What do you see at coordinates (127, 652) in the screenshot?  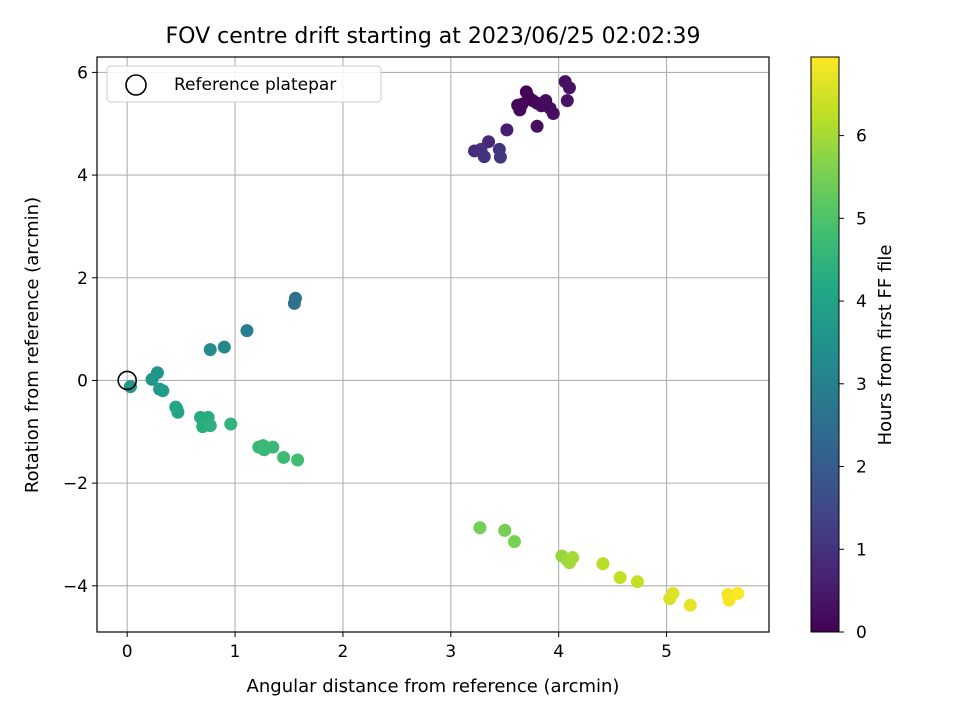 I see `x-tick-label: 0` at bounding box center [127, 652].